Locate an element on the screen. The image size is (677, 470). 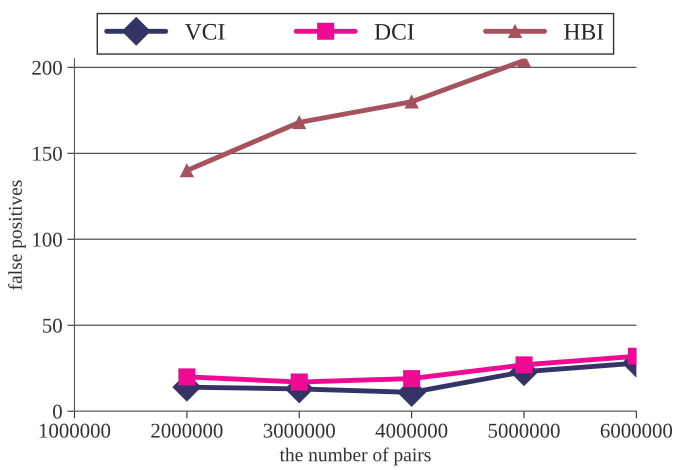
legend-label: DCI is located at coordinates (394, 32).